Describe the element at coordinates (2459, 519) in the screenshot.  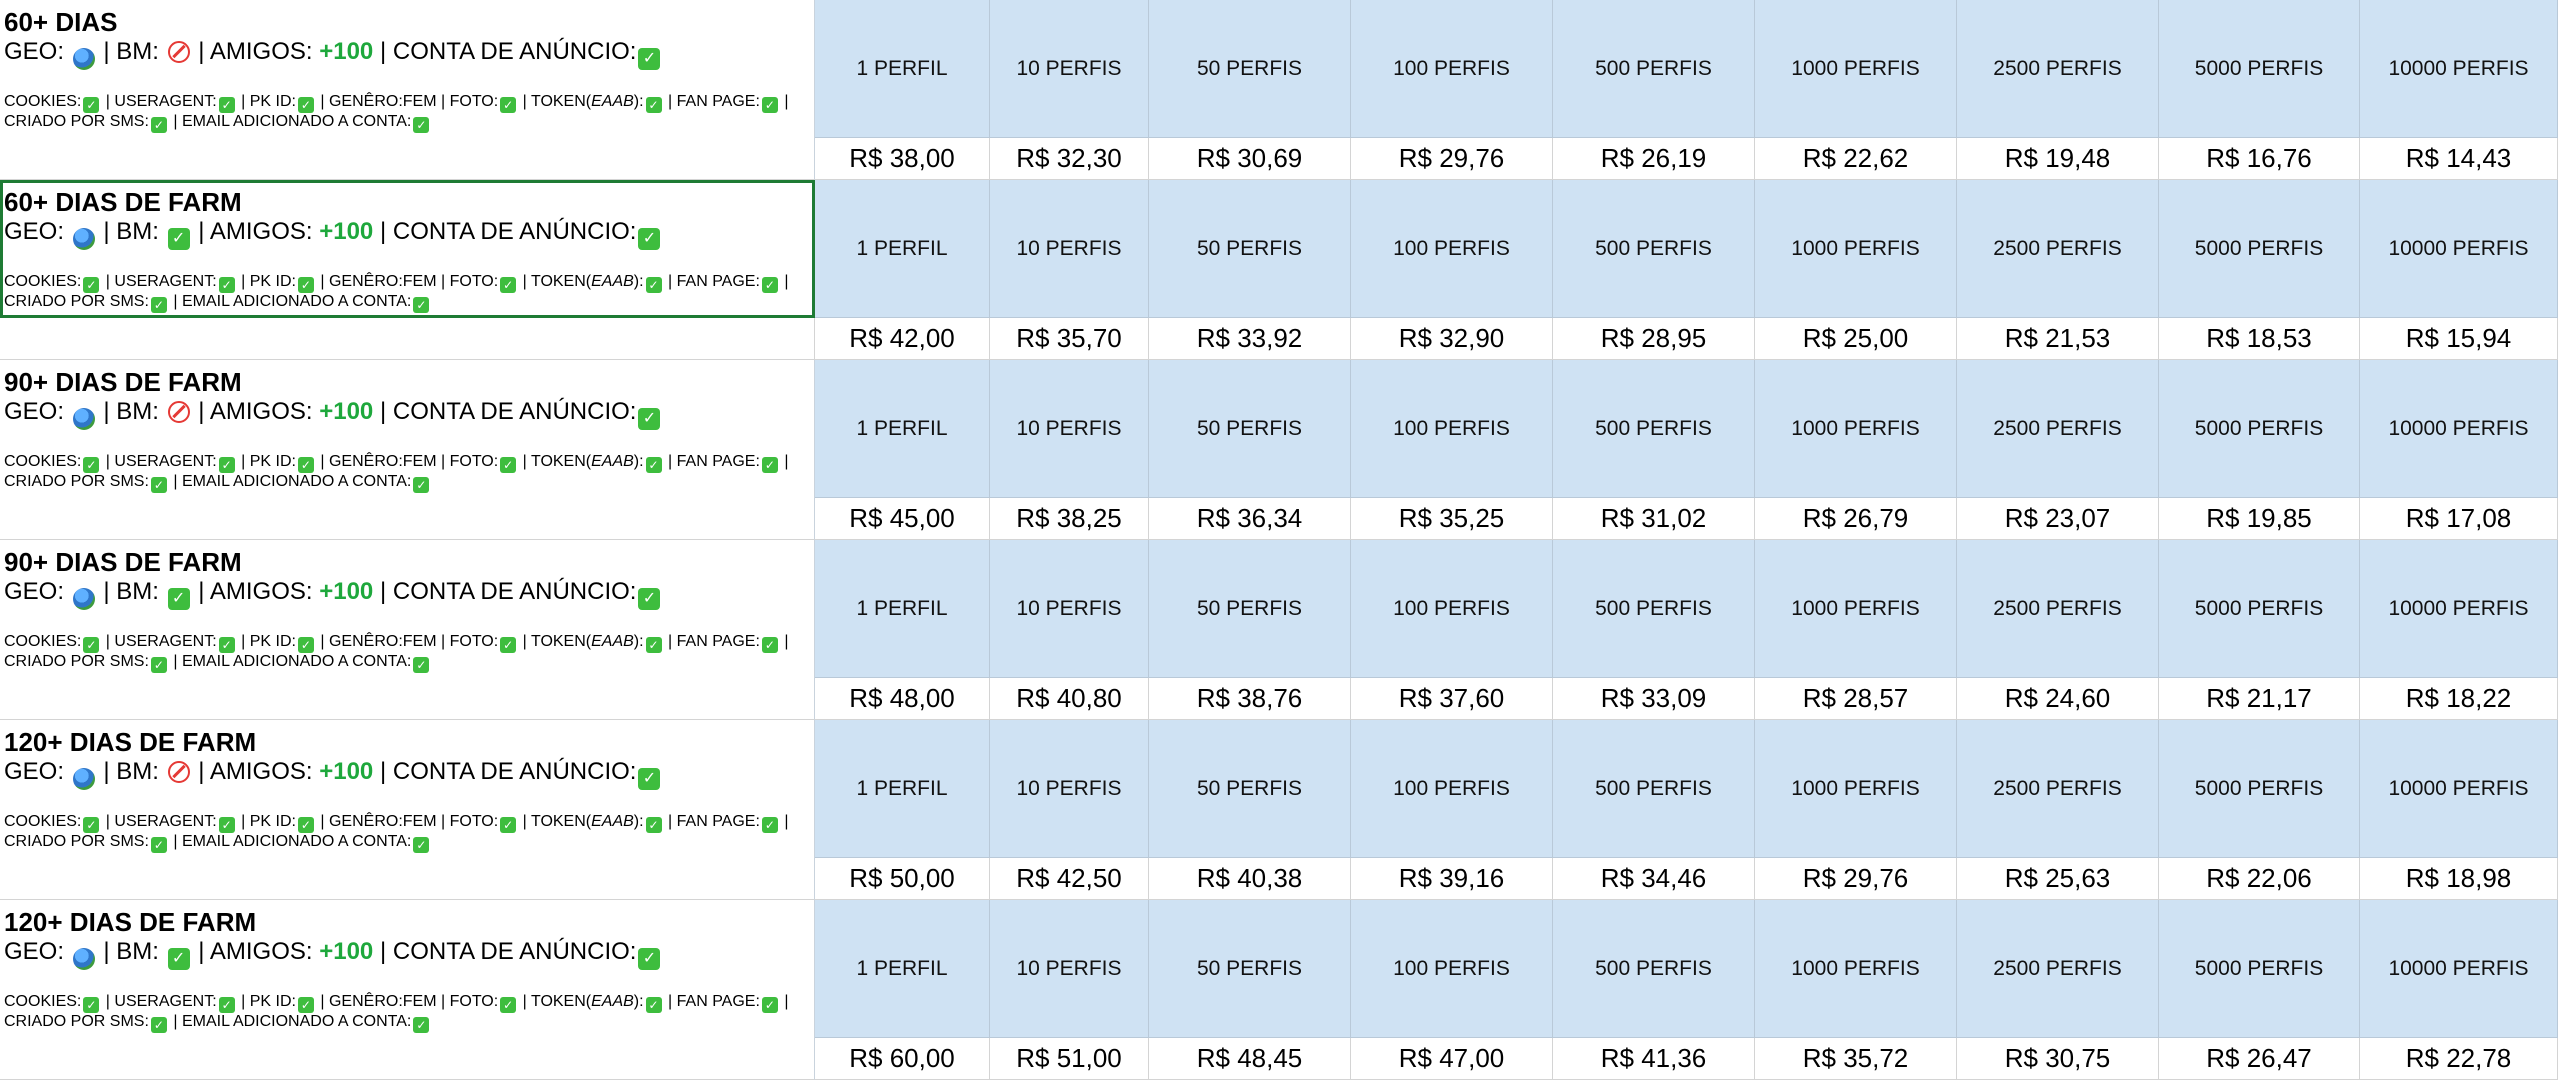
I see `price-cell: R$ 17,08` at that location.